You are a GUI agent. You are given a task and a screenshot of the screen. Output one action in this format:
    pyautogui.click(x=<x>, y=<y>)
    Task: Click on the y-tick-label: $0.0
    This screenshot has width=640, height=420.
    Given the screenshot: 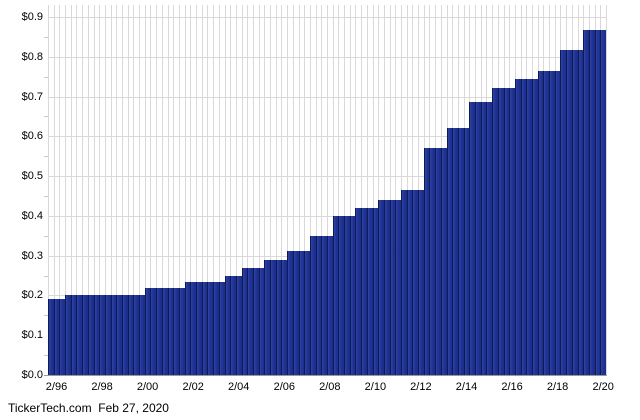 What is the action you would take?
    pyautogui.click(x=32, y=375)
    